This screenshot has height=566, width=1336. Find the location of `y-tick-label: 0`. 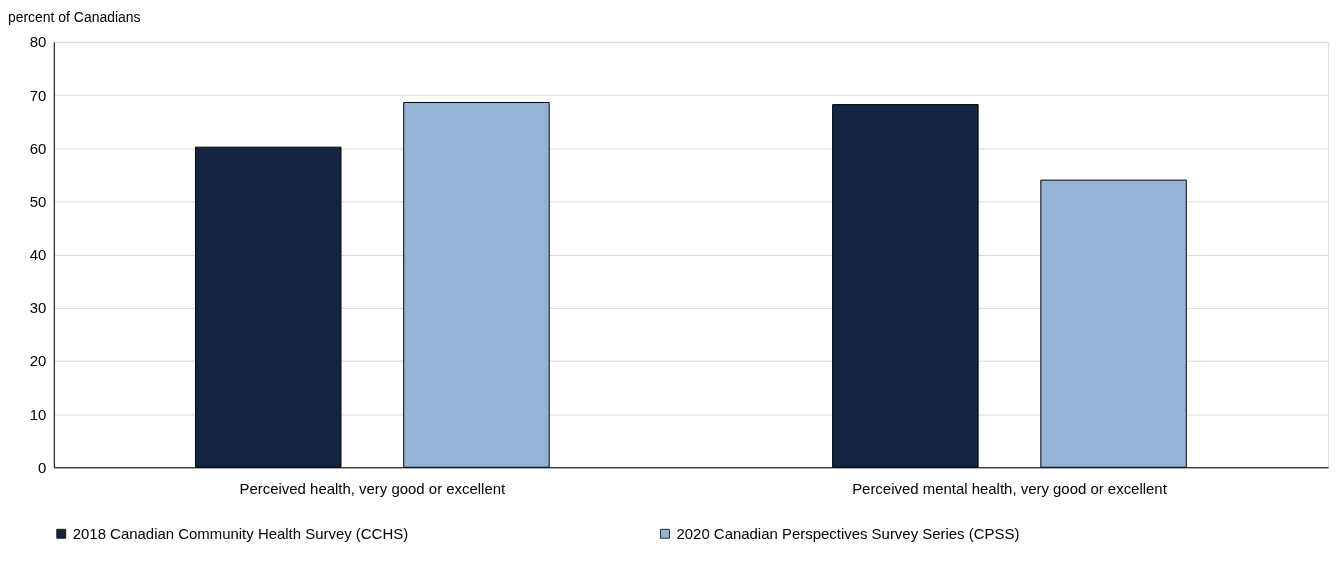

y-tick-label: 0 is located at coordinates (42, 467).